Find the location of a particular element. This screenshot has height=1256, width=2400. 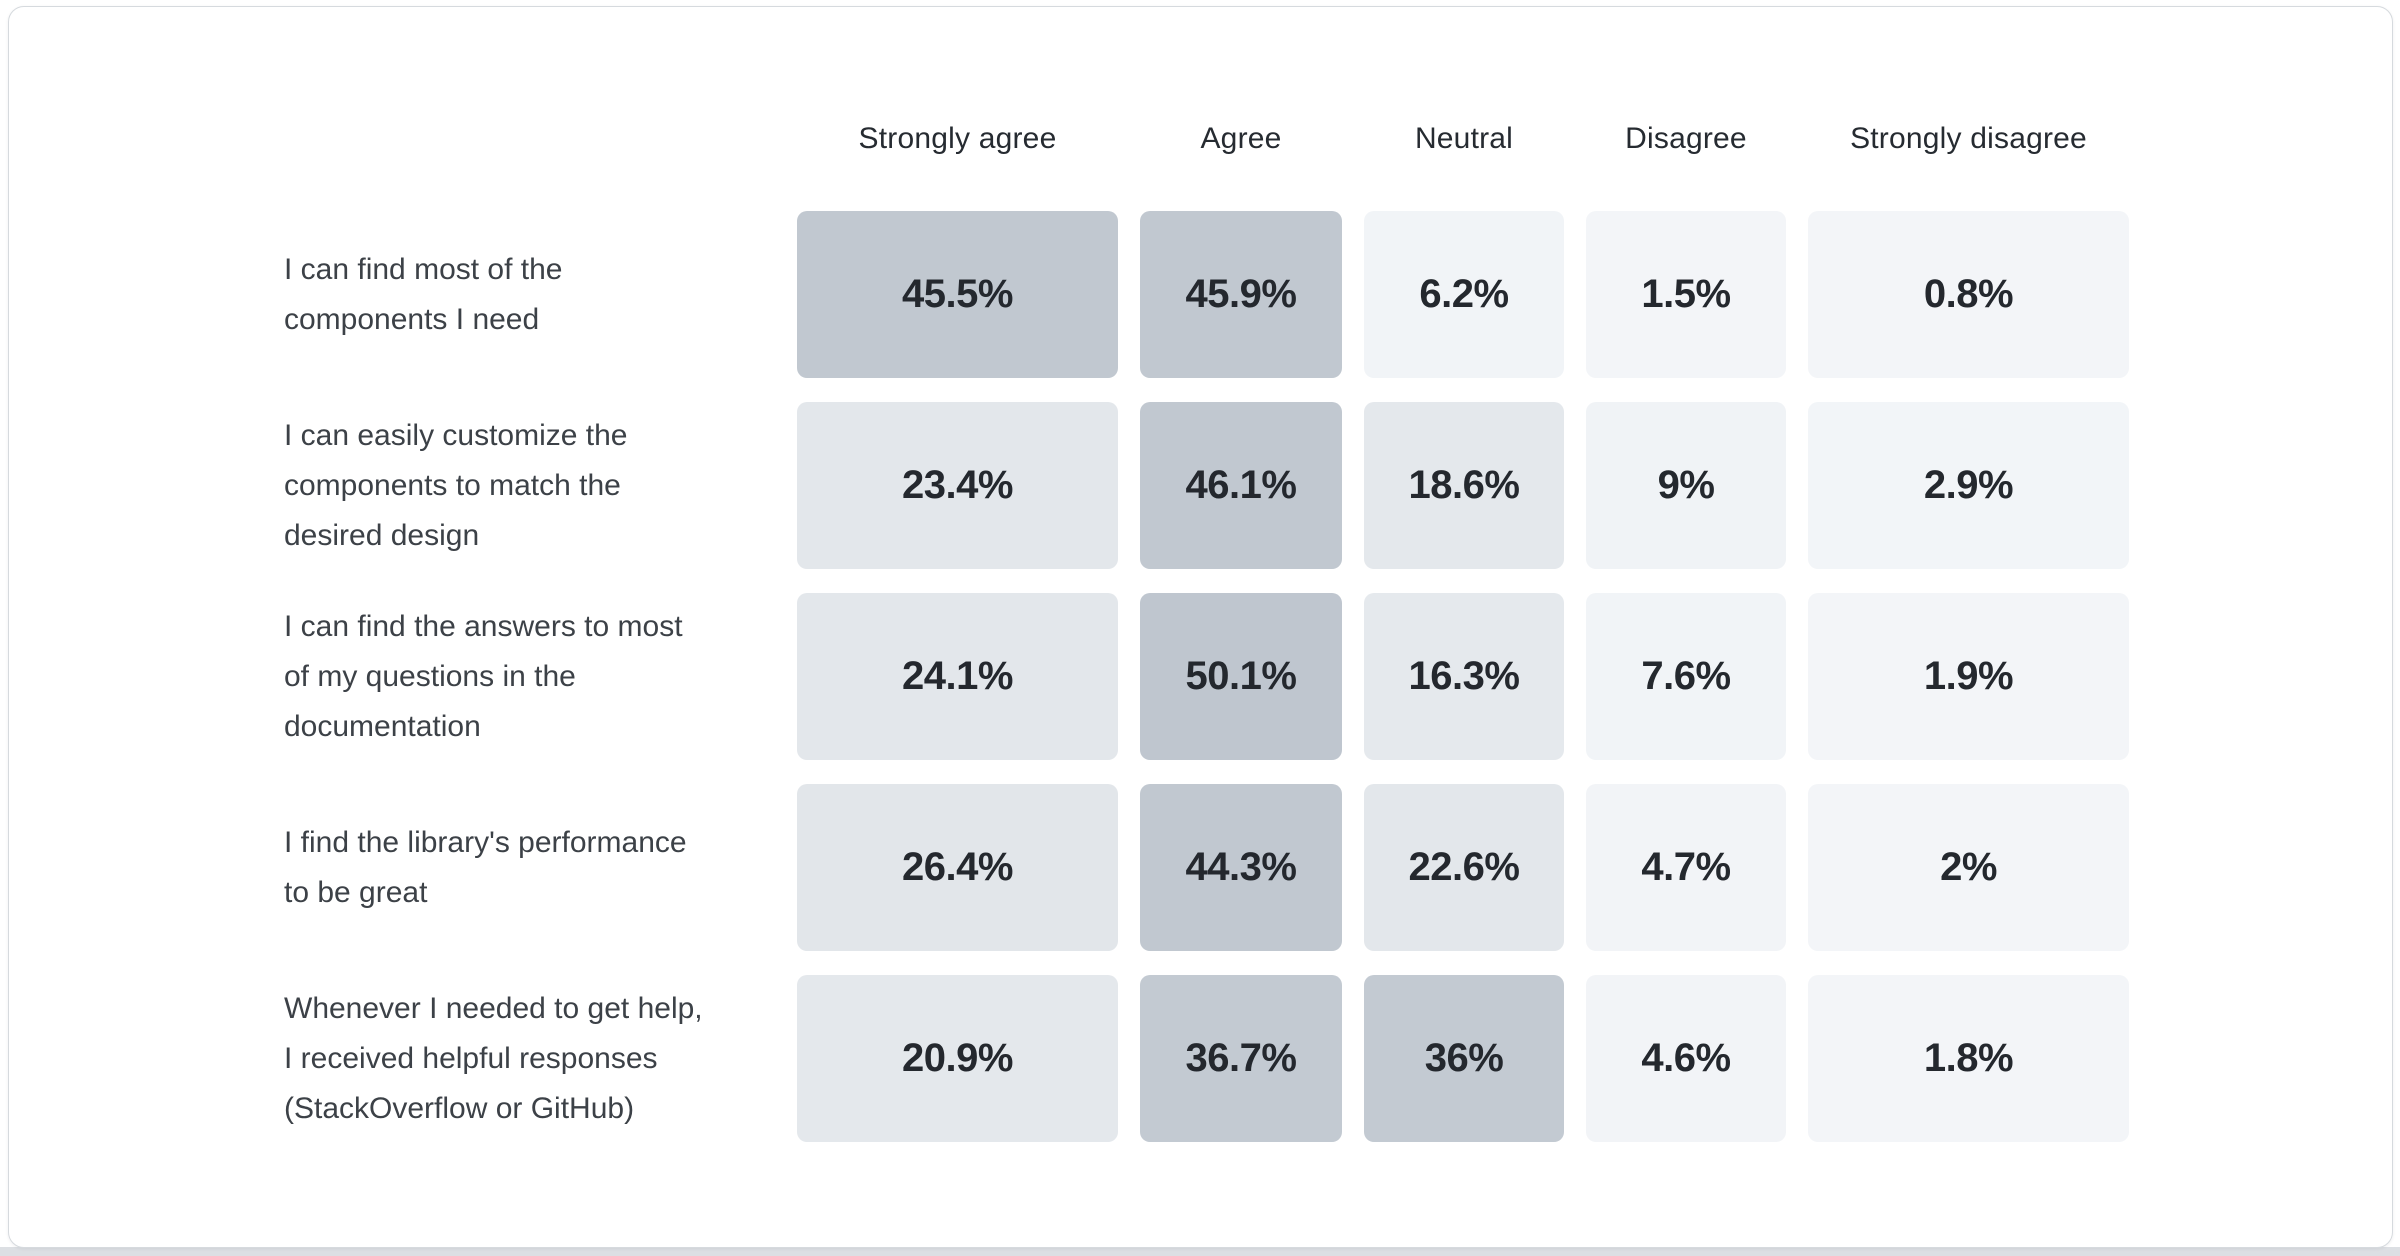

heatmap-cell: 2.9% is located at coordinates (1968, 485).